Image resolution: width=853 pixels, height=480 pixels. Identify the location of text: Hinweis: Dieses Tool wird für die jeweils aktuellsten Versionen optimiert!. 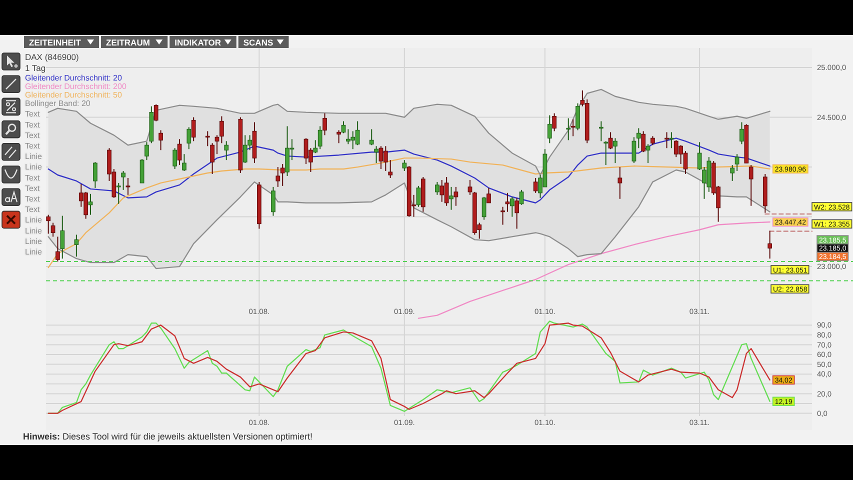
(167, 436).